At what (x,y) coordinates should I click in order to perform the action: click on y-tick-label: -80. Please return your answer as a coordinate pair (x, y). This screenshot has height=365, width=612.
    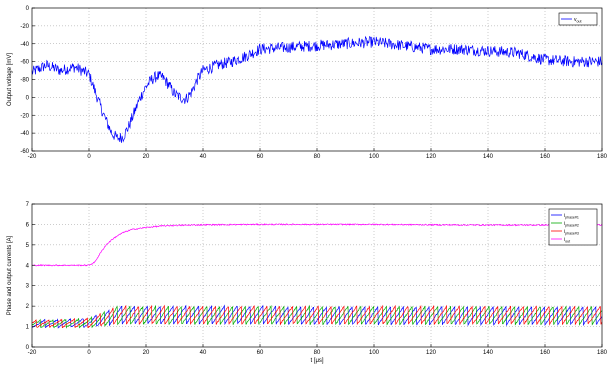
    Looking at the image, I should click on (24, 81).